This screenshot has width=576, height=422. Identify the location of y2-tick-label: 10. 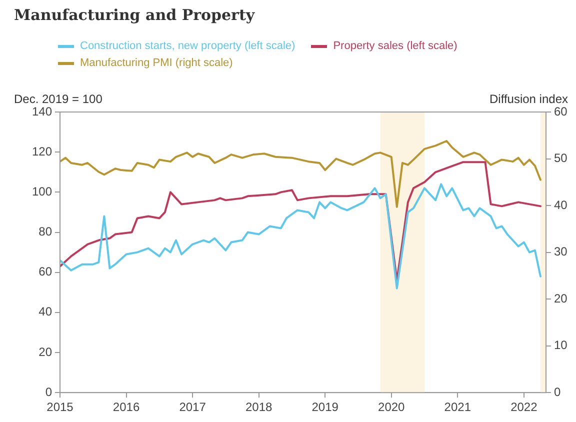
(561, 345).